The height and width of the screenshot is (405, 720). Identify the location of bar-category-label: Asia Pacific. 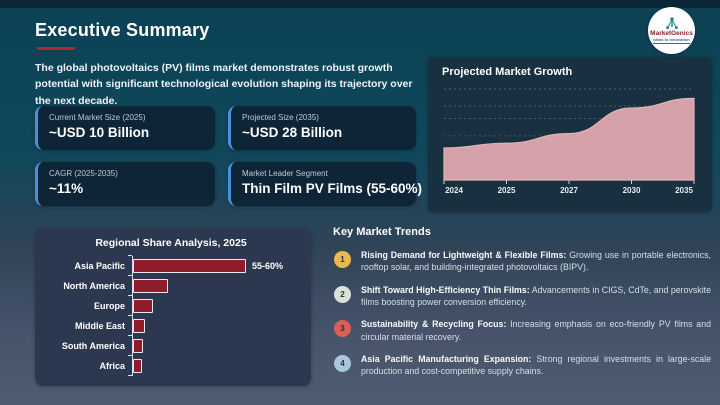
(99, 266).